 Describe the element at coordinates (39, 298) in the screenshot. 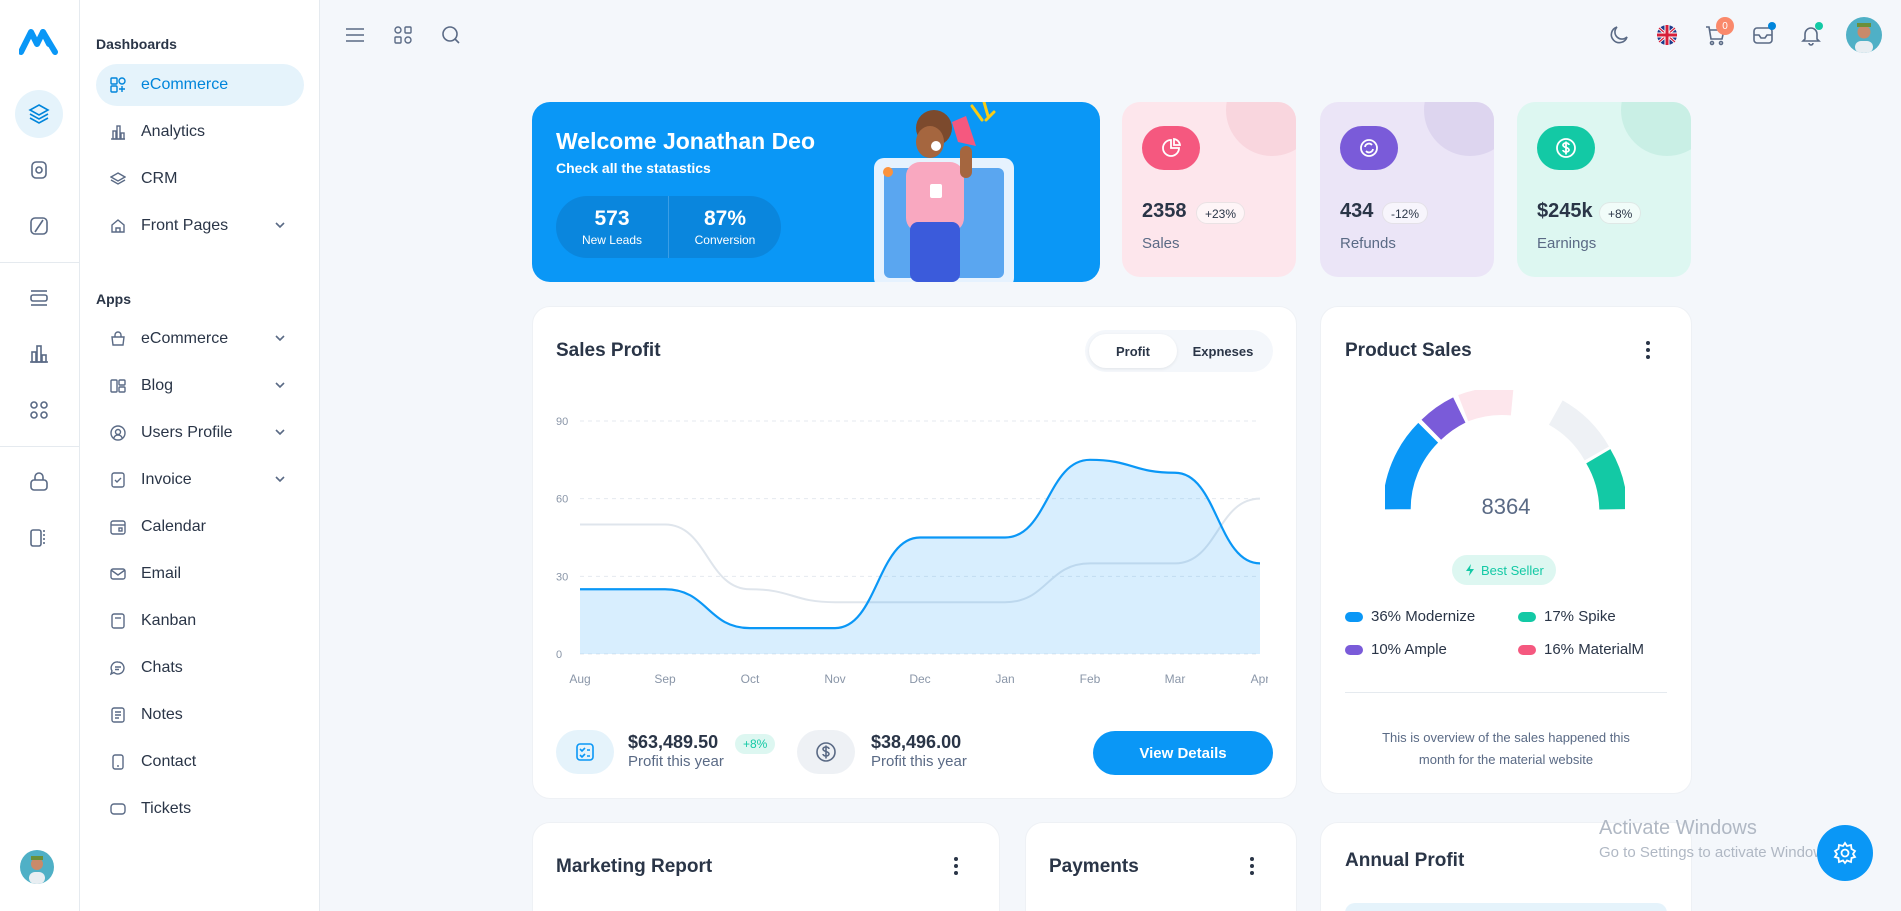

I see `rail-forms-icon` at that location.